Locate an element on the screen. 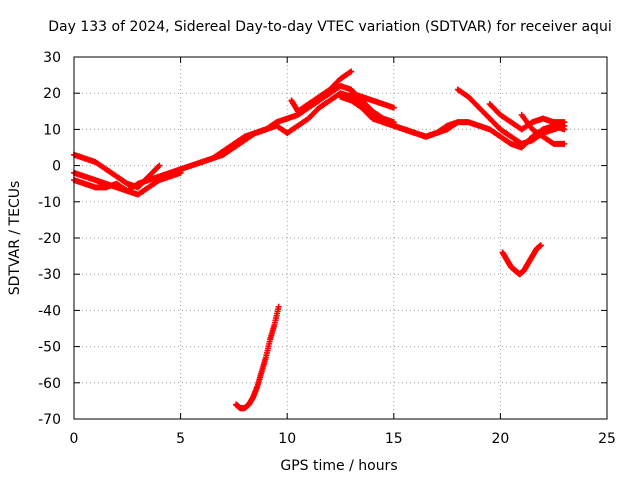 The height and width of the screenshot is (485, 640). x-axis-label: GPS time / hours is located at coordinates (338, 466).